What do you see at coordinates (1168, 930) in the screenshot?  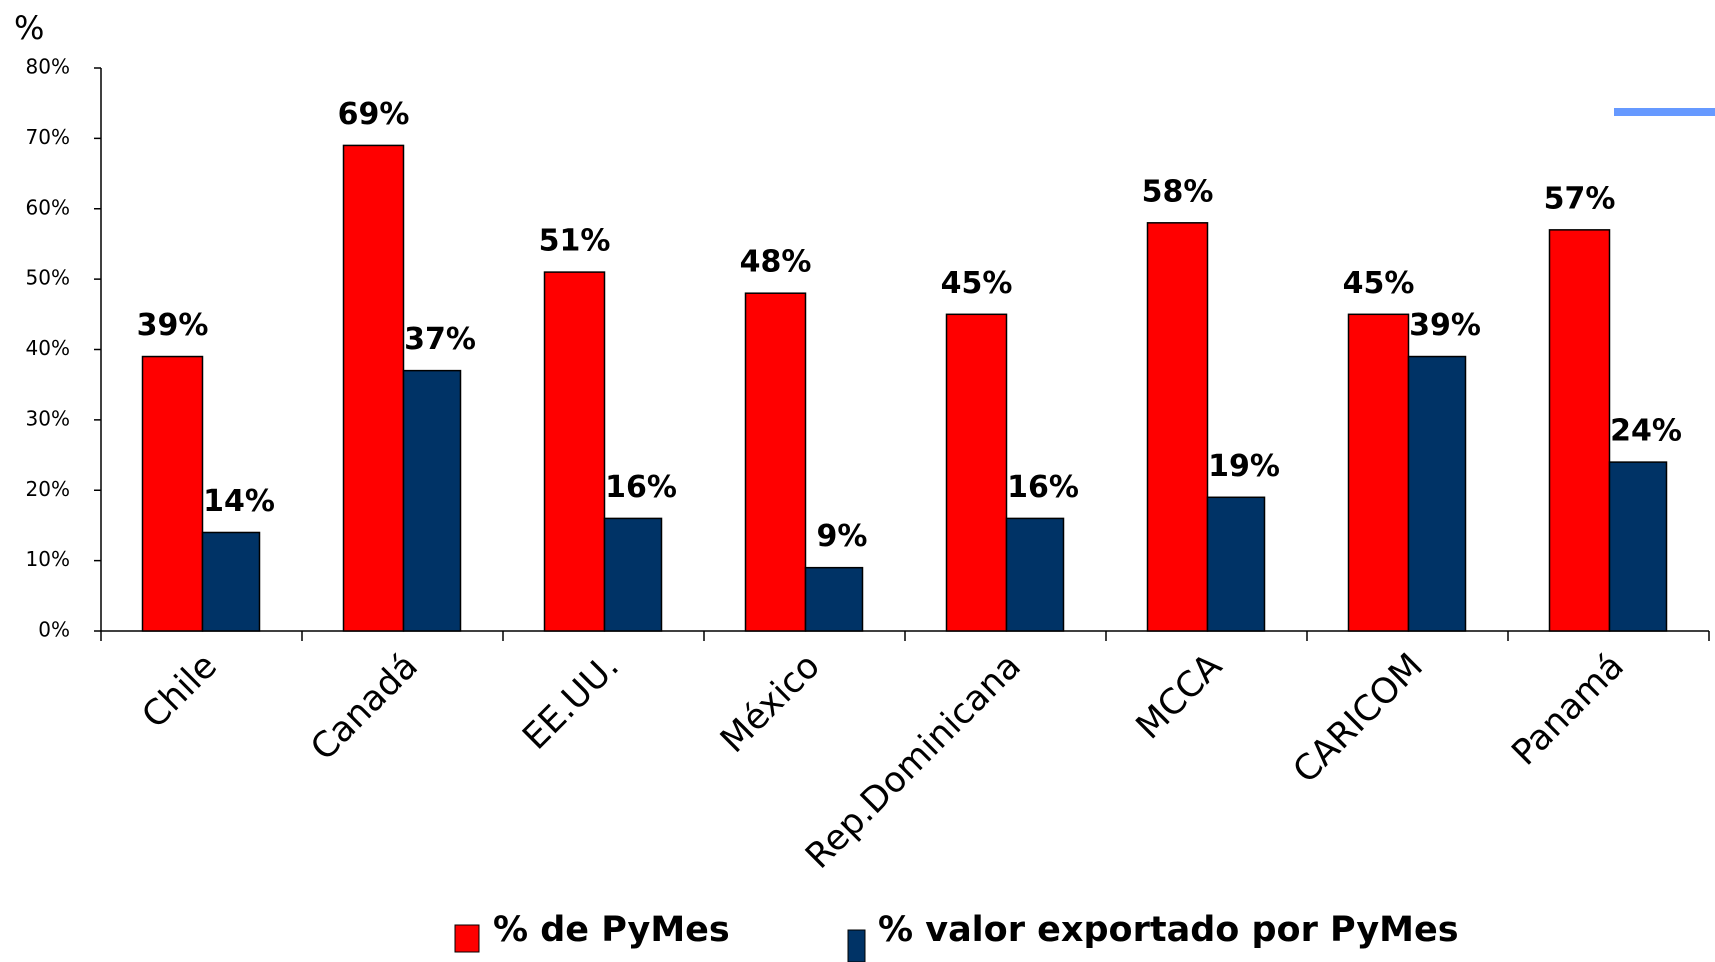 I see `legend-label: % valor exportado por PyMes` at bounding box center [1168, 930].